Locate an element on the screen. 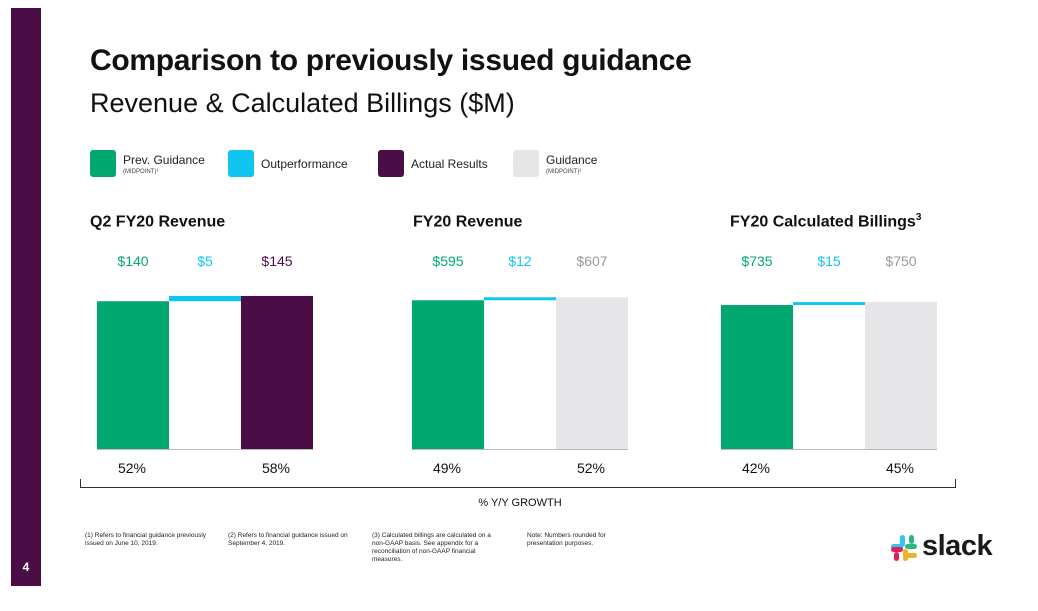  value-label-0-0: $140 is located at coordinates (133, 261).